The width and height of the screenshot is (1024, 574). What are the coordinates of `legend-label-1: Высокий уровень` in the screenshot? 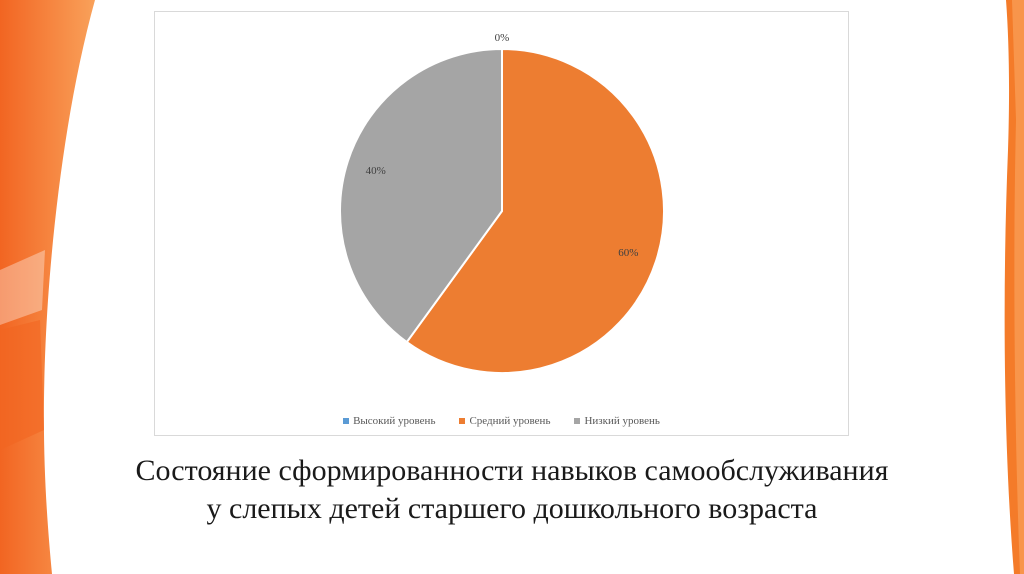 It's located at (394, 421).